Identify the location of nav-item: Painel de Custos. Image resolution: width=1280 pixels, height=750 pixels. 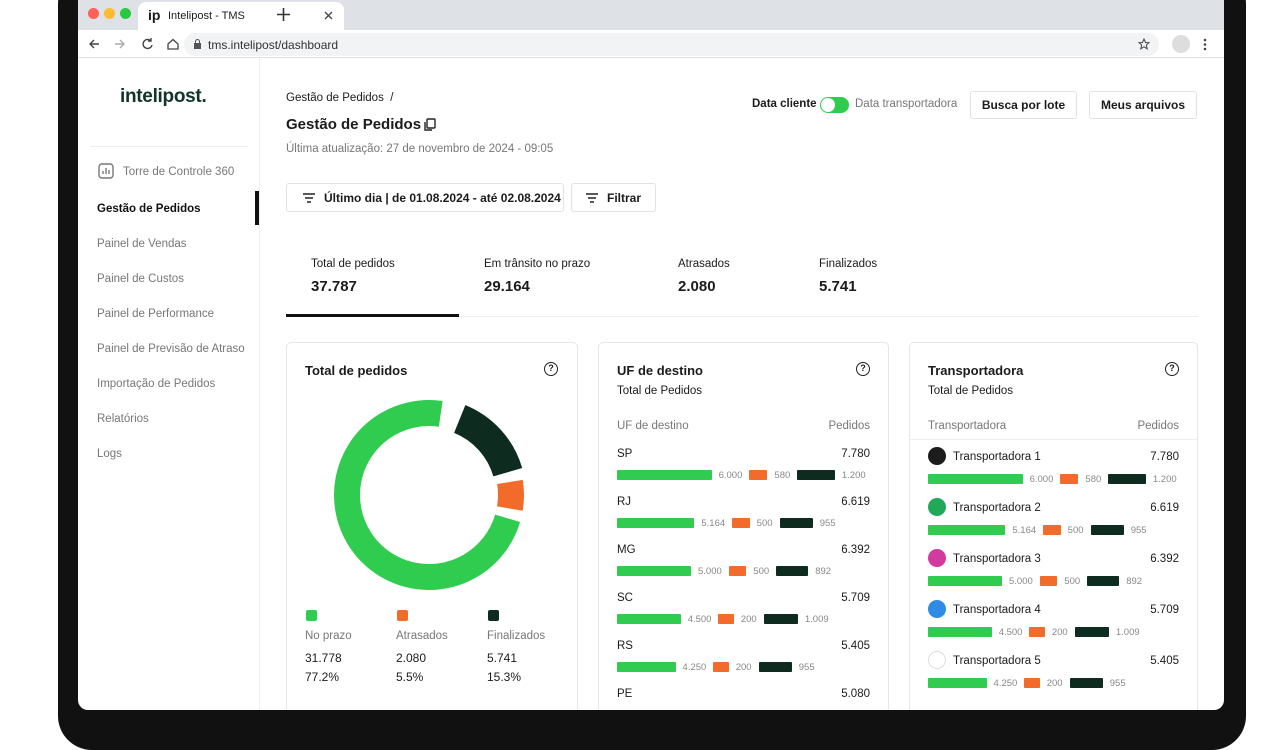
(140, 279).